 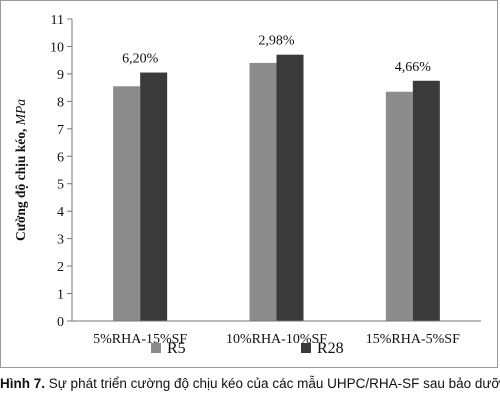 What do you see at coordinates (60, 322) in the screenshot?
I see `y-tick-label: 0` at bounding box center [60, 322].